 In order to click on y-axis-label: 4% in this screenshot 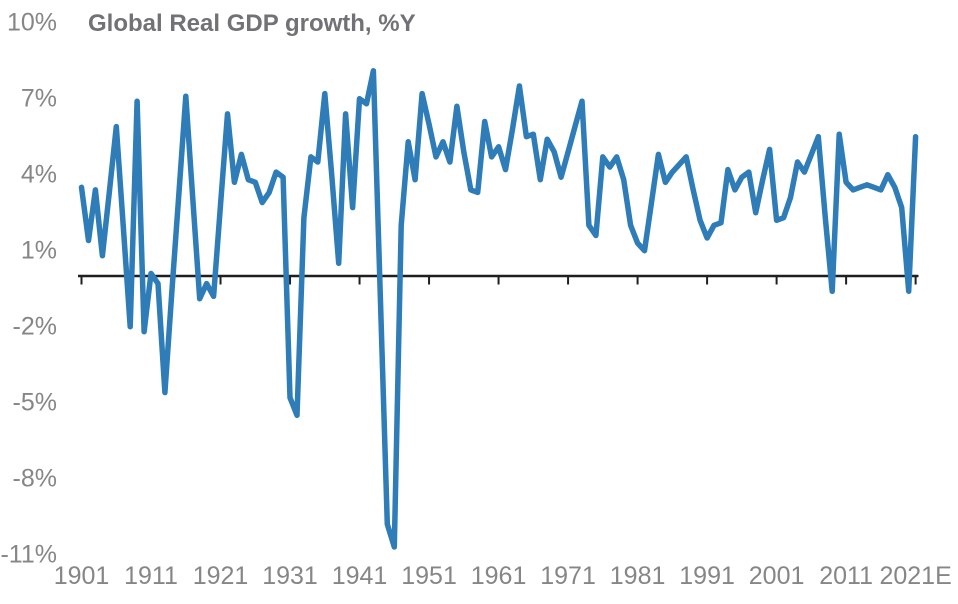, I will do `click(39, 175)`.